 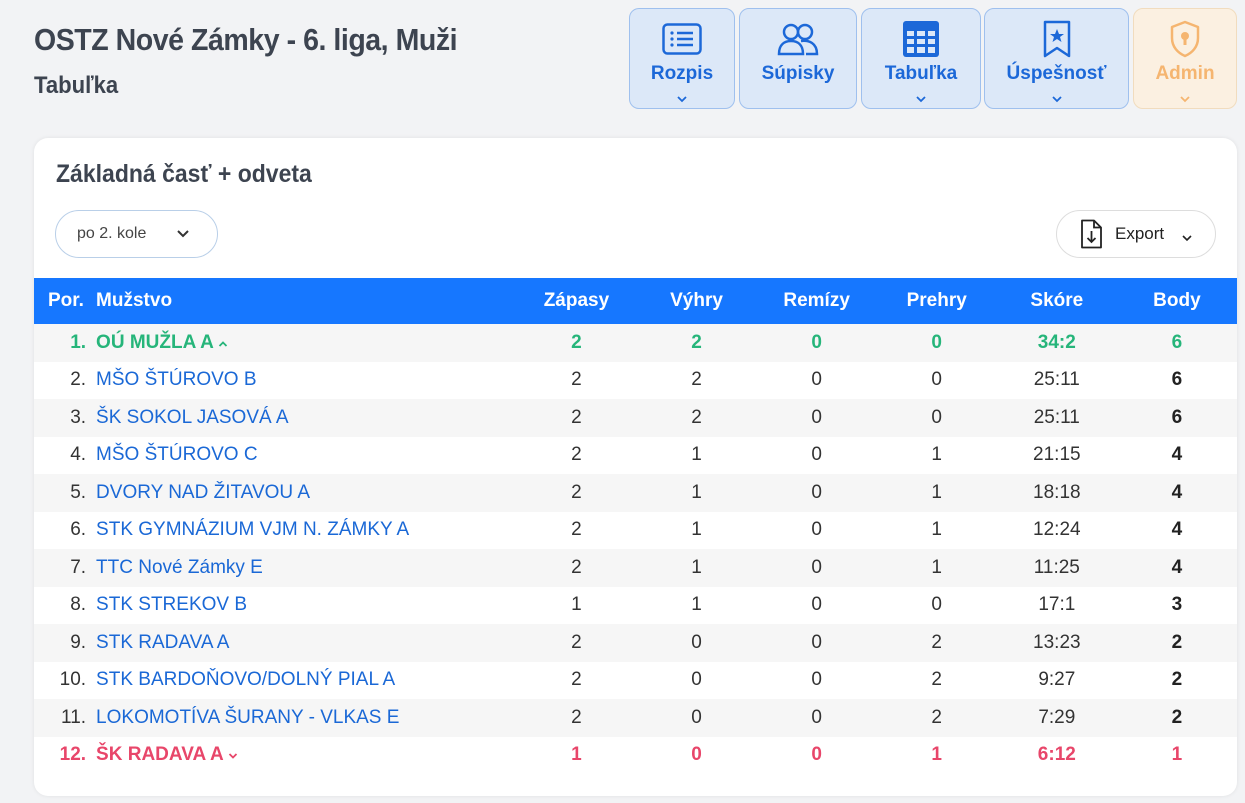 I want to click on nav-uspesnost-button: Úspešnosť, so click(x=1056, y=58).